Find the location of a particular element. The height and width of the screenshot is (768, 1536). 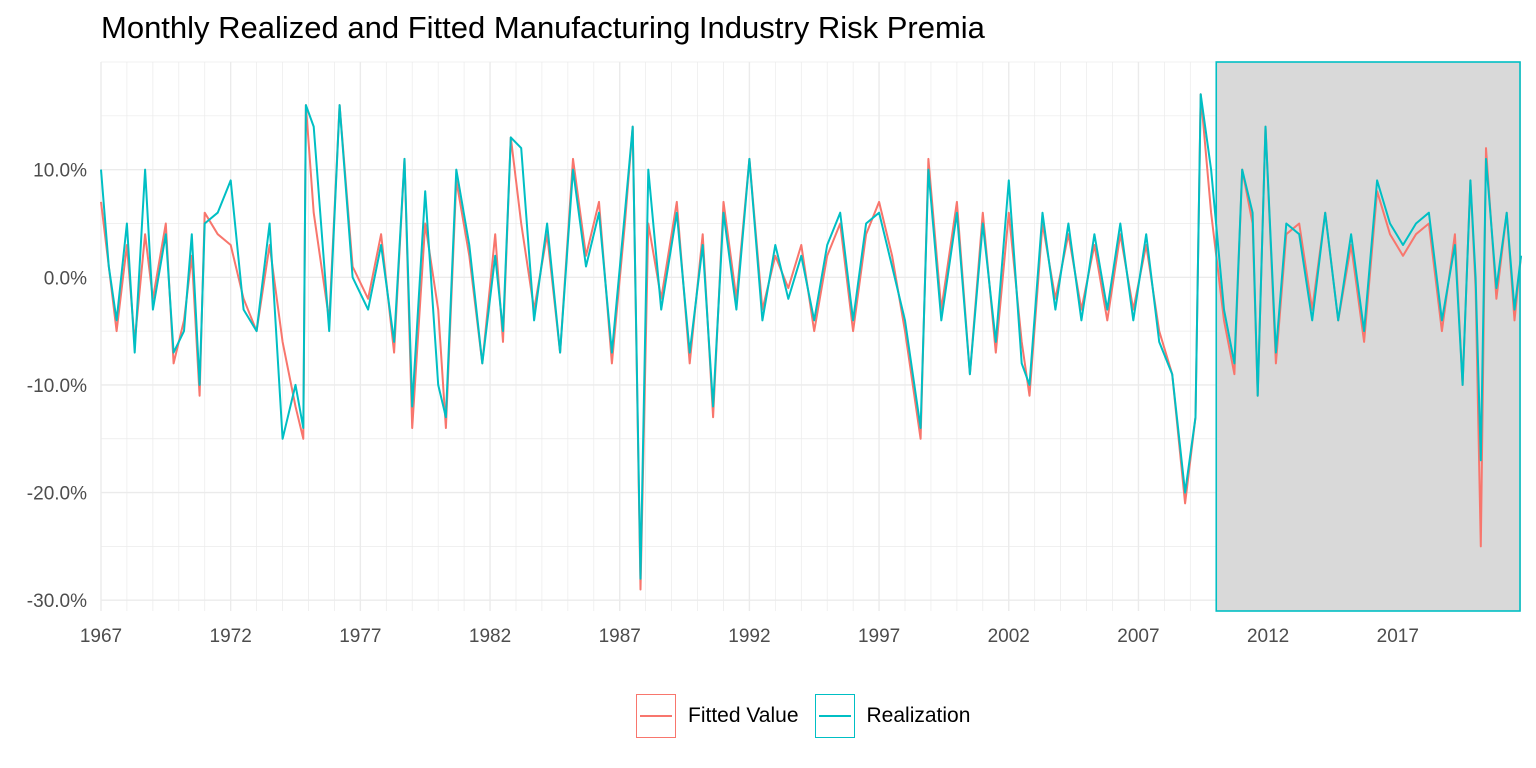

x-tick-label: 2017 is located at coordinates (1398, 636).